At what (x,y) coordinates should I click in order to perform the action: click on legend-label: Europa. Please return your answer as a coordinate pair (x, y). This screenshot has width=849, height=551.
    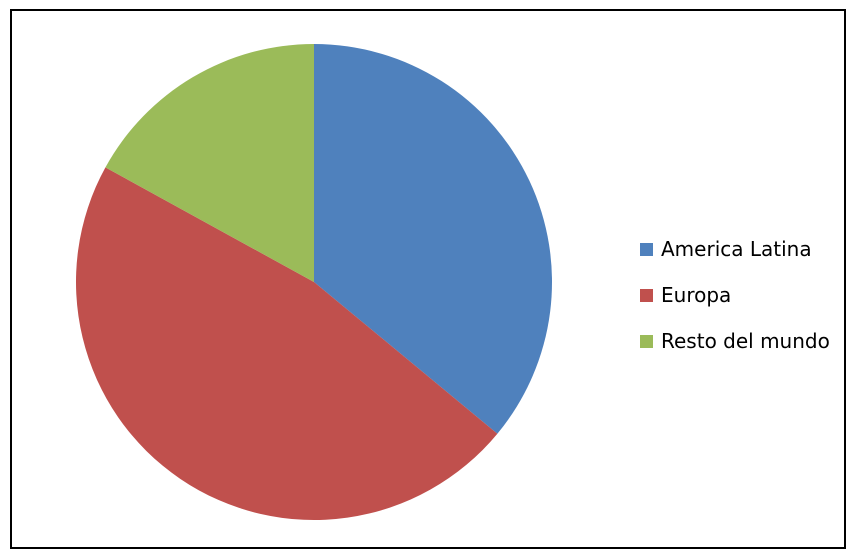
    Looking at the image, I should click on (696, 295).